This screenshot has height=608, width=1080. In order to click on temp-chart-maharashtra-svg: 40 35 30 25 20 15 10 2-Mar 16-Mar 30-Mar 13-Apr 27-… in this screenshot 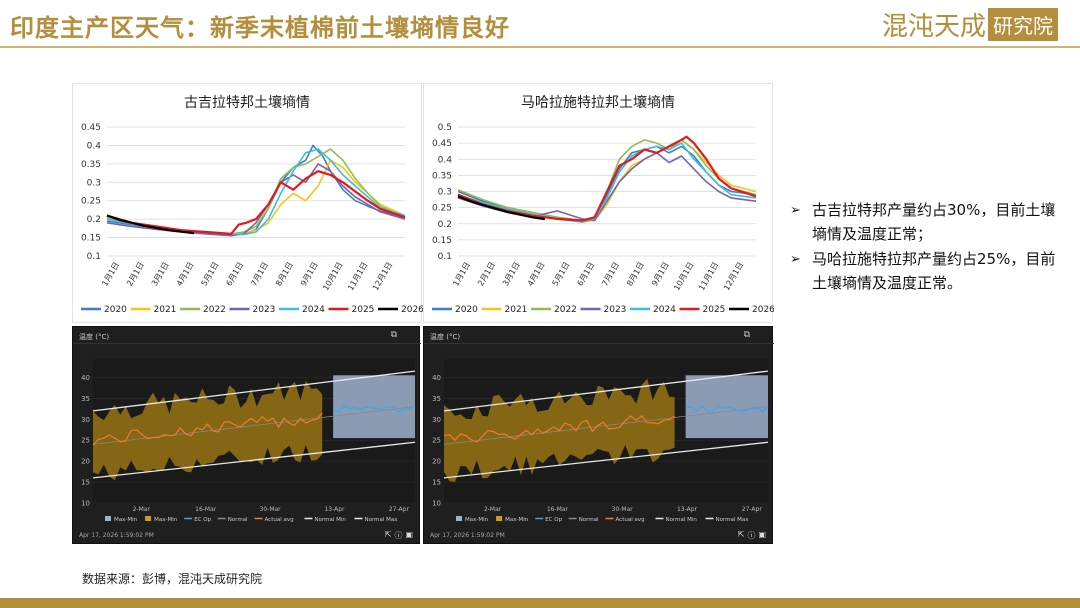, I will do `click(599, 433)`.